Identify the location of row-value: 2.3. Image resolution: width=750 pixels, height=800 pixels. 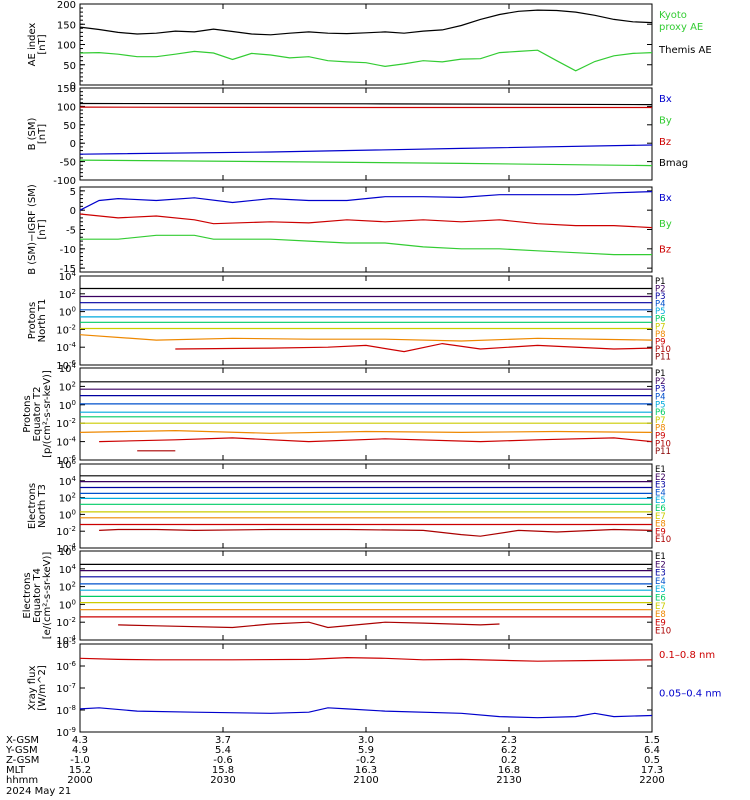
(509, 740).